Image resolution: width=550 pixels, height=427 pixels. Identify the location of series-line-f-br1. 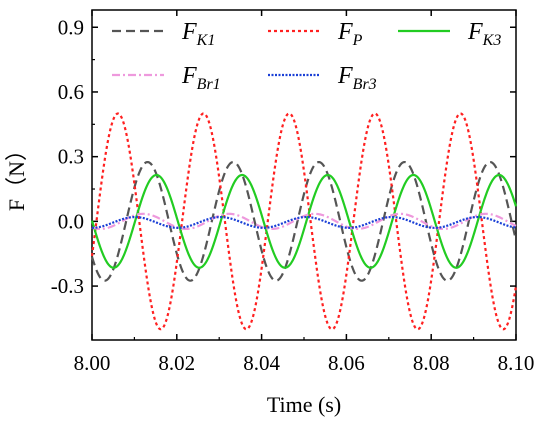
(304, 221).